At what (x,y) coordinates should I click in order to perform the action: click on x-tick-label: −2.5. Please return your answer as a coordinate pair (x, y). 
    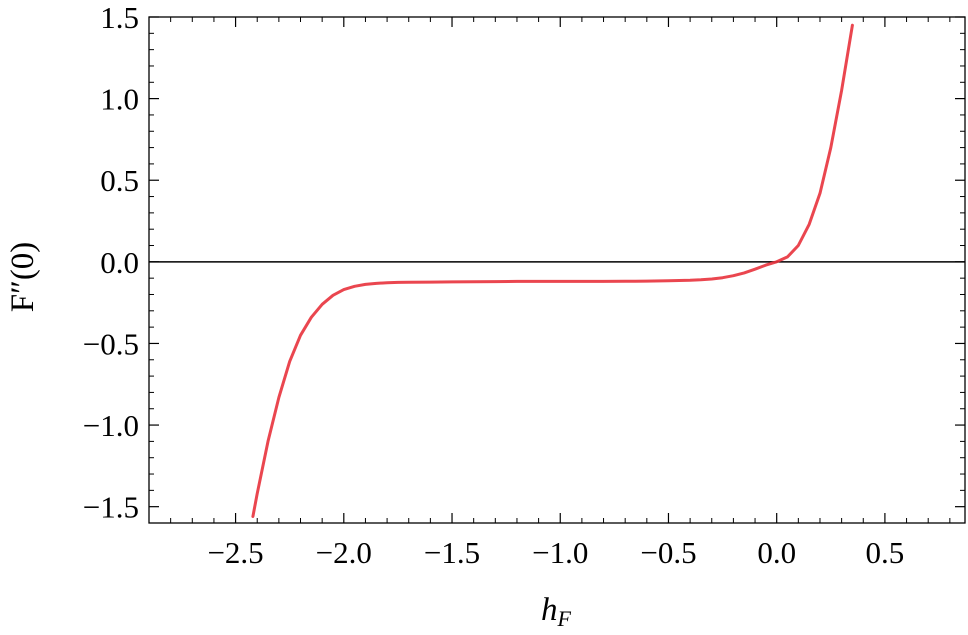
    Looking at the image, I should click on (235, 552).